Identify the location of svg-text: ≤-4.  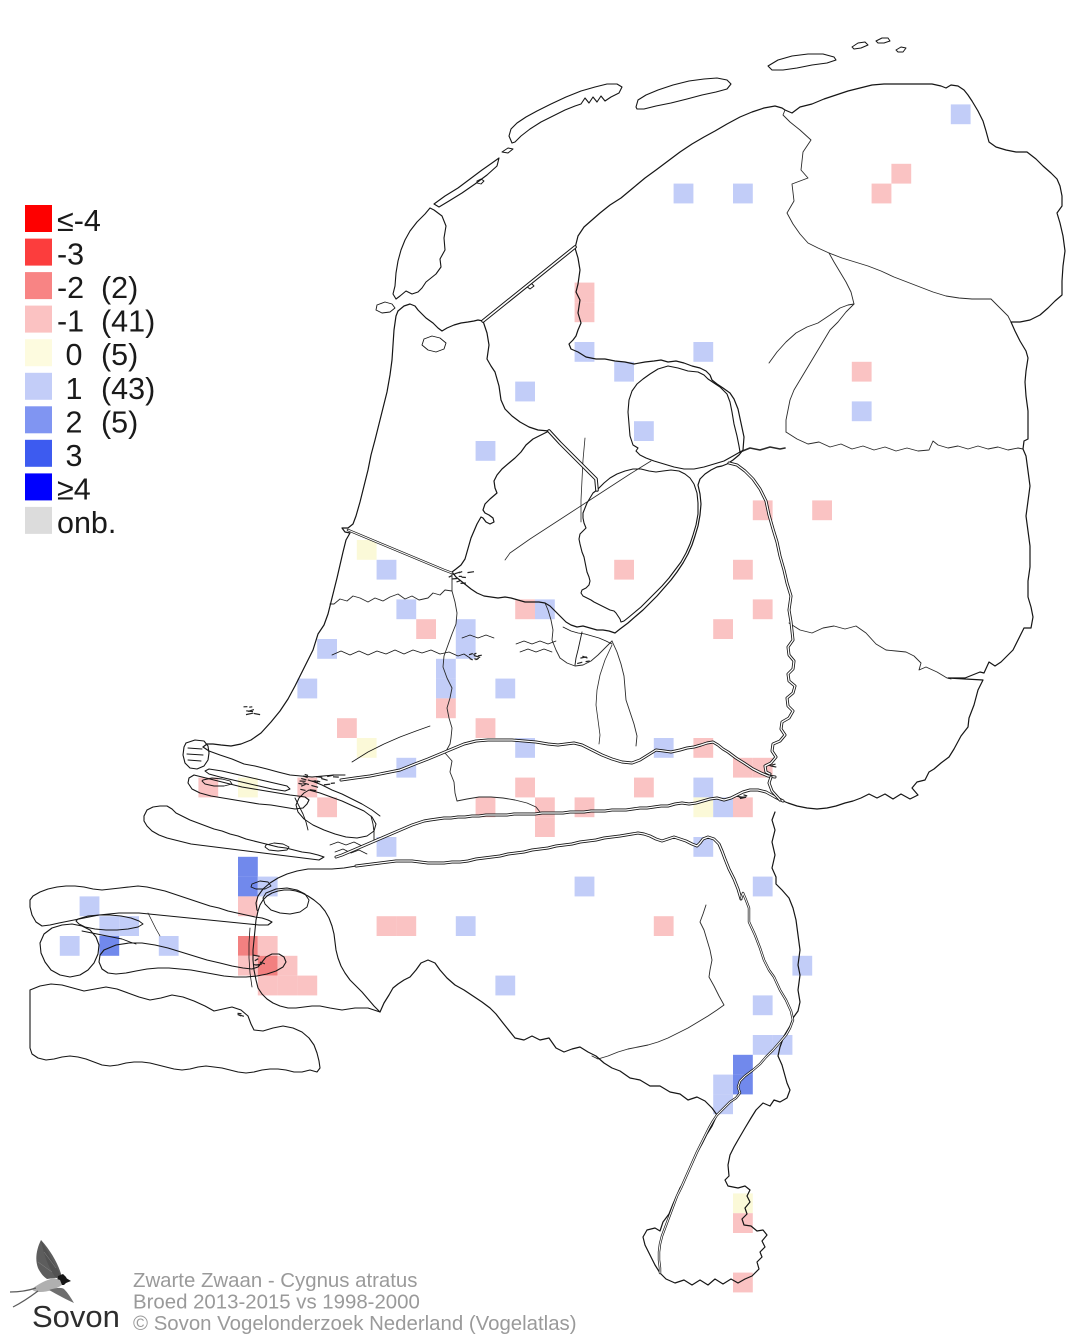
(79, 221).